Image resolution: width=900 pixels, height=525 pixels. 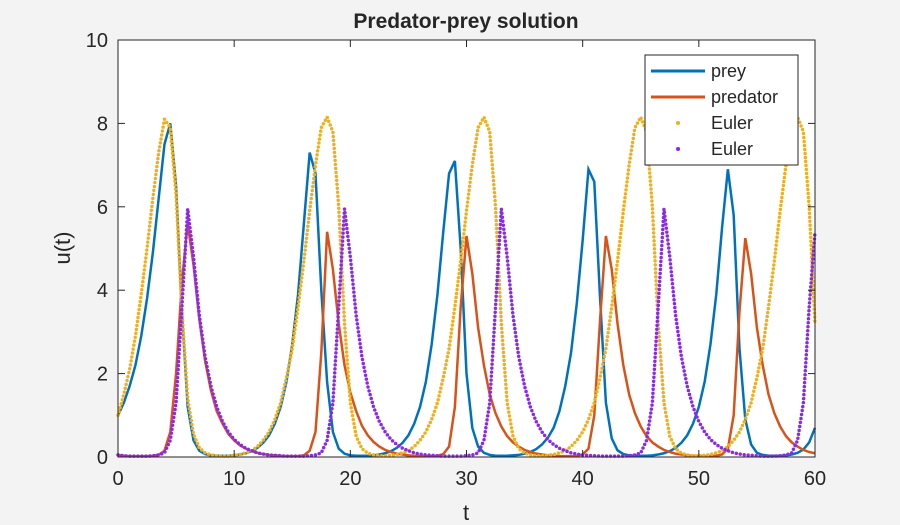 I want to click on x-tick-label: 50, so click(x=699, y=479).